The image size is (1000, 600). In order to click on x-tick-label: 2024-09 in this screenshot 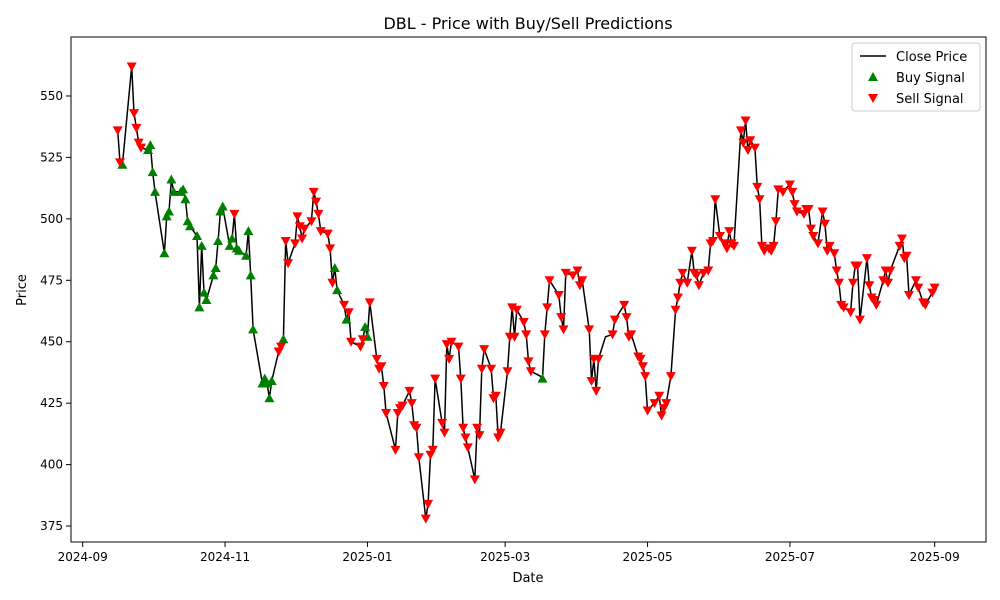, I will do `click(83, 557)`.